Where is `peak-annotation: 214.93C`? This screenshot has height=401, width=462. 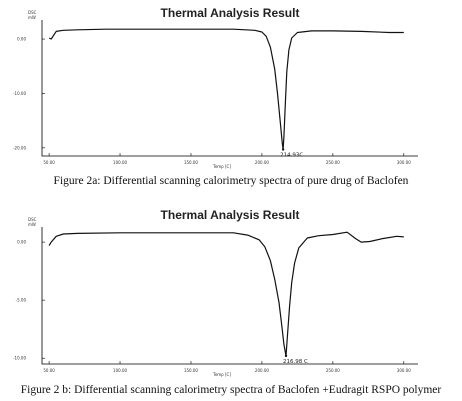
peak-annotation: 214.93C is located at coordinates (291, 155).